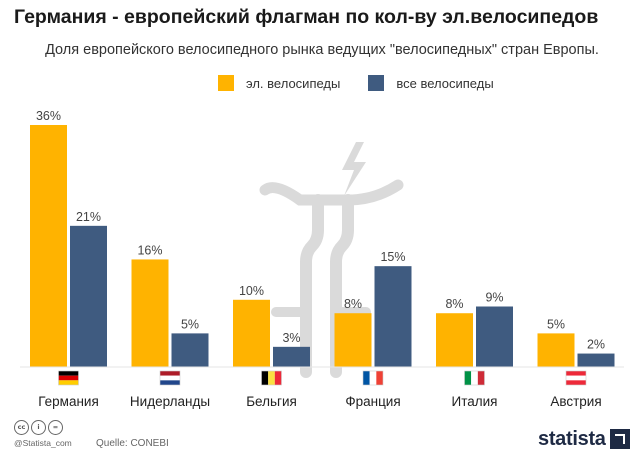 The width and height of the screenshot is (644, 459). I want to click on flag-germany-icon, so click(68, 378).